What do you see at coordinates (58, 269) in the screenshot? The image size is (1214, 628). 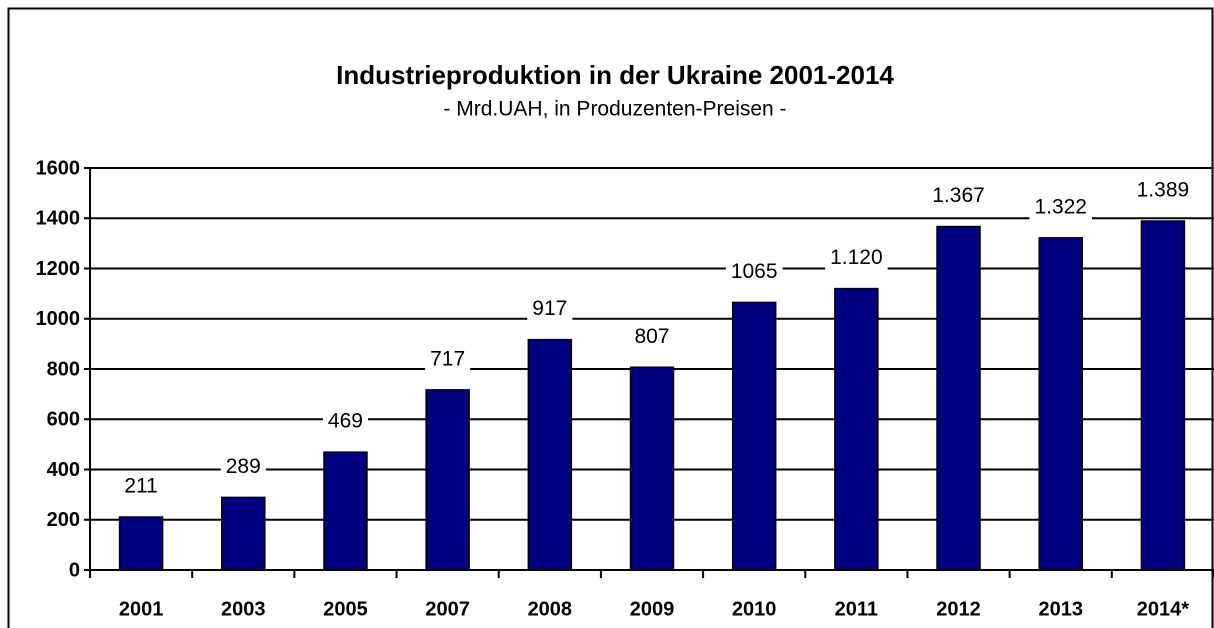 I see `y-tick-label: 1200` at bounding box center [58, 269].